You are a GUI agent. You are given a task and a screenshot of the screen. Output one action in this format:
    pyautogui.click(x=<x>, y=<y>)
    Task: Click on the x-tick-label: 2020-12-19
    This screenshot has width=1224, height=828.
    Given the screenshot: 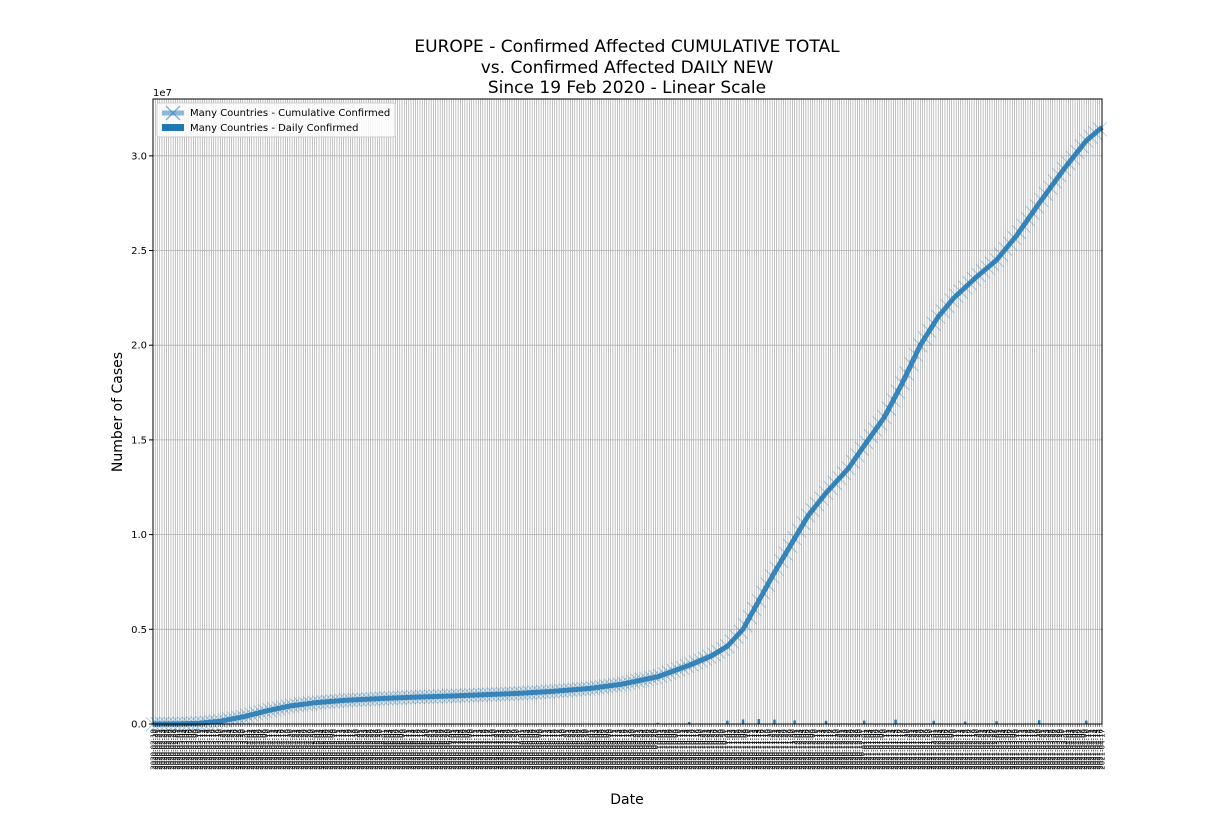 What is the action you would take?
    pyautogui.click(x=836, y=749)
    